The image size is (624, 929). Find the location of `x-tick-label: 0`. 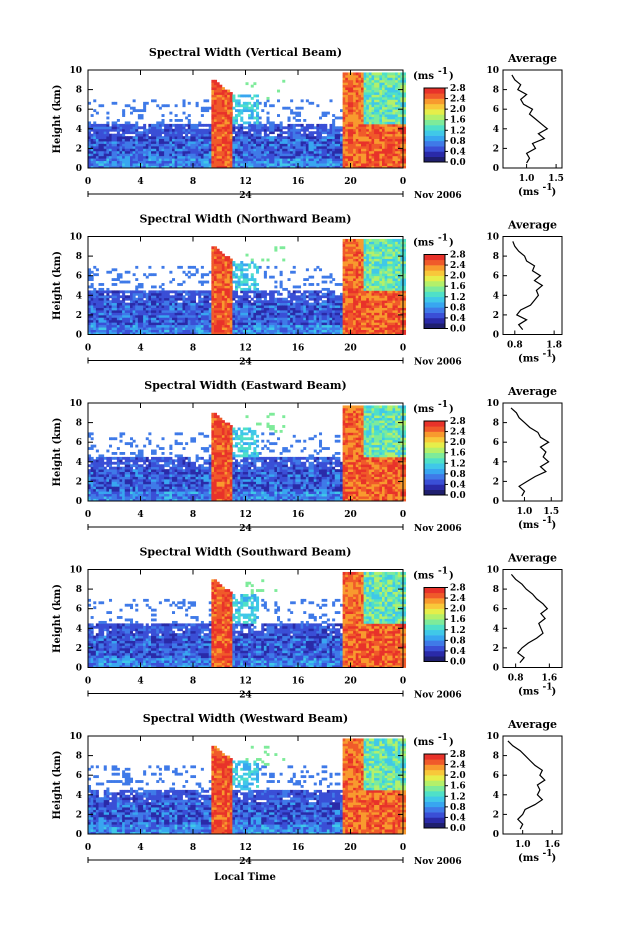

x-tick-label: 0 is located at coordinates (403, 182).